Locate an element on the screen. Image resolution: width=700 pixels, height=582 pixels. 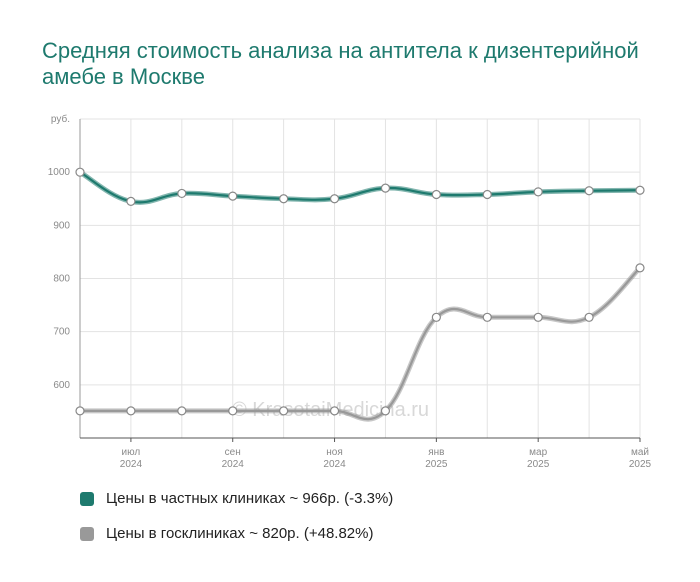
y-tick-label: 700 is located at coordinates (61, 332).